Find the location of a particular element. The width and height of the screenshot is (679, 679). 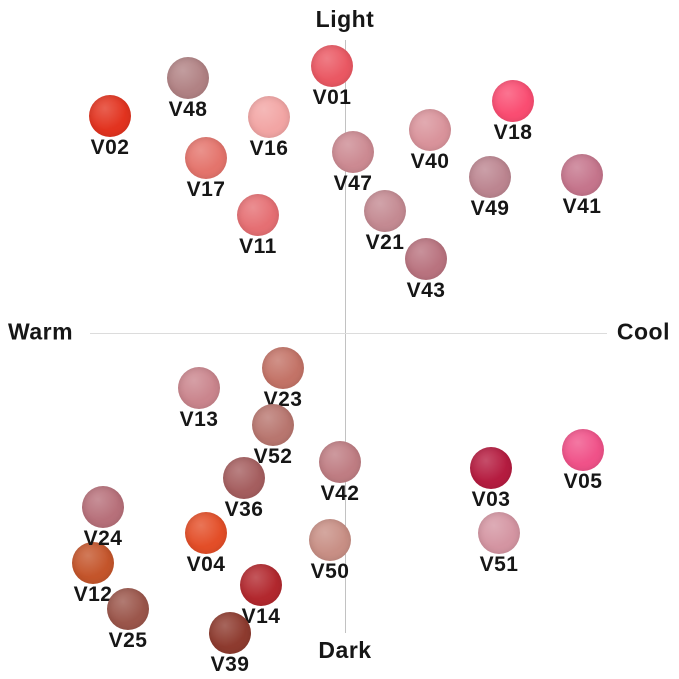

swatch-circle-v13 is located at coordinates (199, 388).